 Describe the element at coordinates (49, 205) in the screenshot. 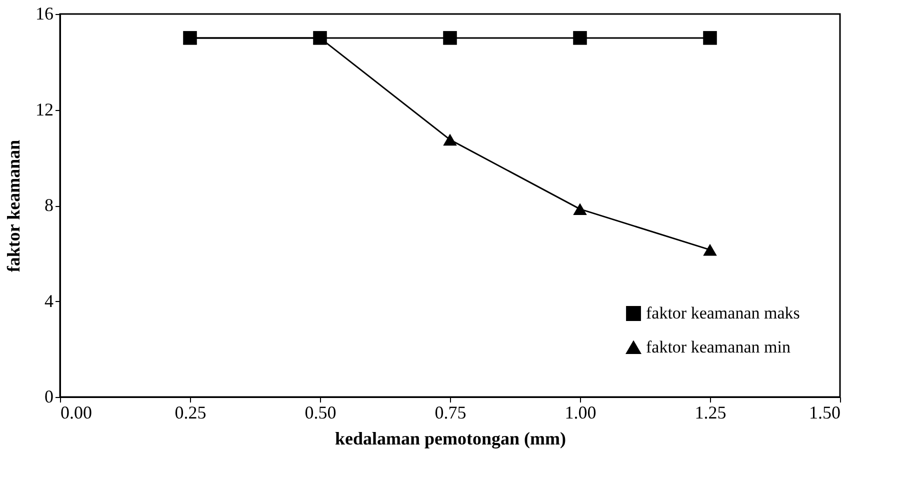

I see `y-tick-label: 8` at that location.